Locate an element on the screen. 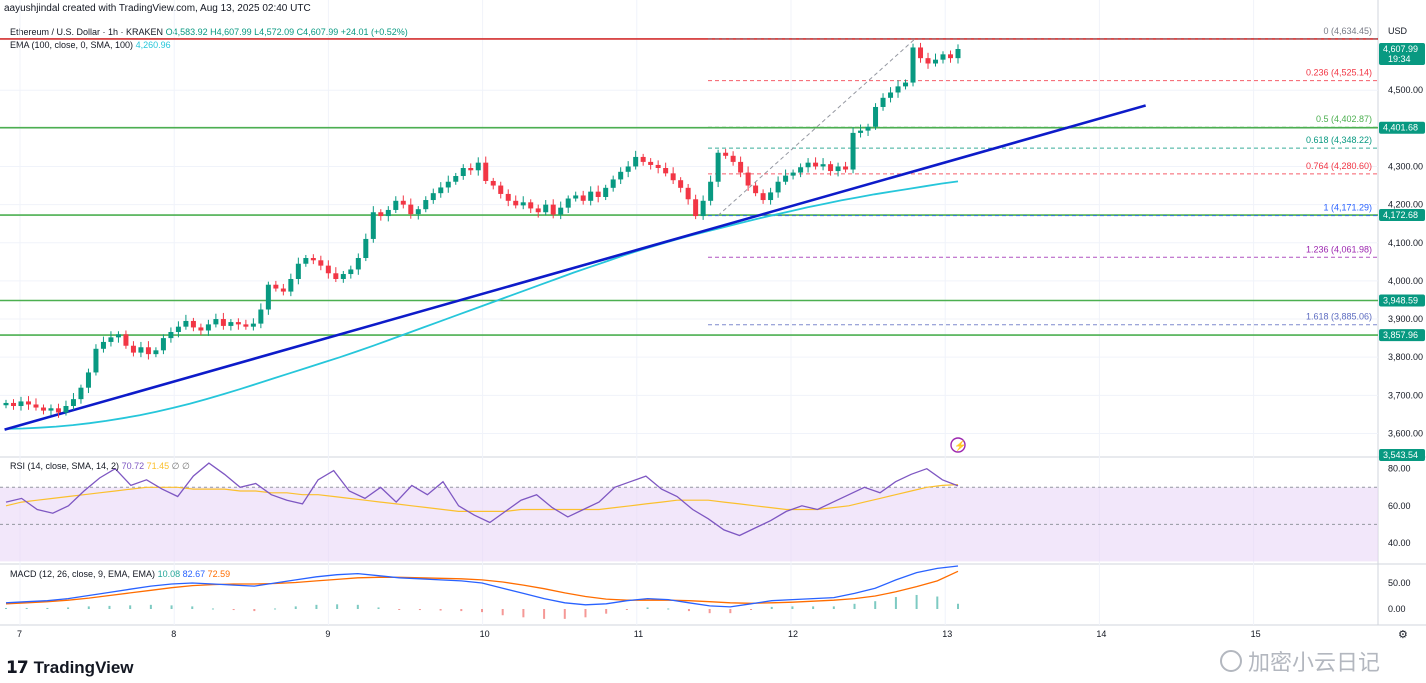 The height and width of the screenshot is (683, 1426). tv-logo-icon: 𝟭𝟳 is located at coordinates (17, 667).